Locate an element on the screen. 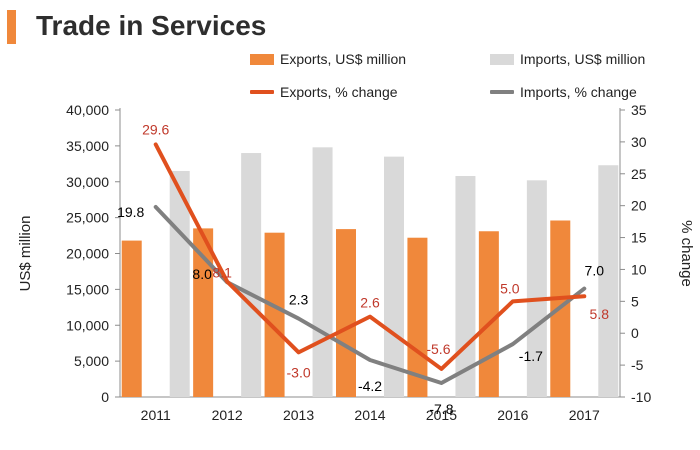 Image resolution: width=700 pixels, height=450 pixels. data-label-imports-change: -4.2 is located at coordinates (370, 386).